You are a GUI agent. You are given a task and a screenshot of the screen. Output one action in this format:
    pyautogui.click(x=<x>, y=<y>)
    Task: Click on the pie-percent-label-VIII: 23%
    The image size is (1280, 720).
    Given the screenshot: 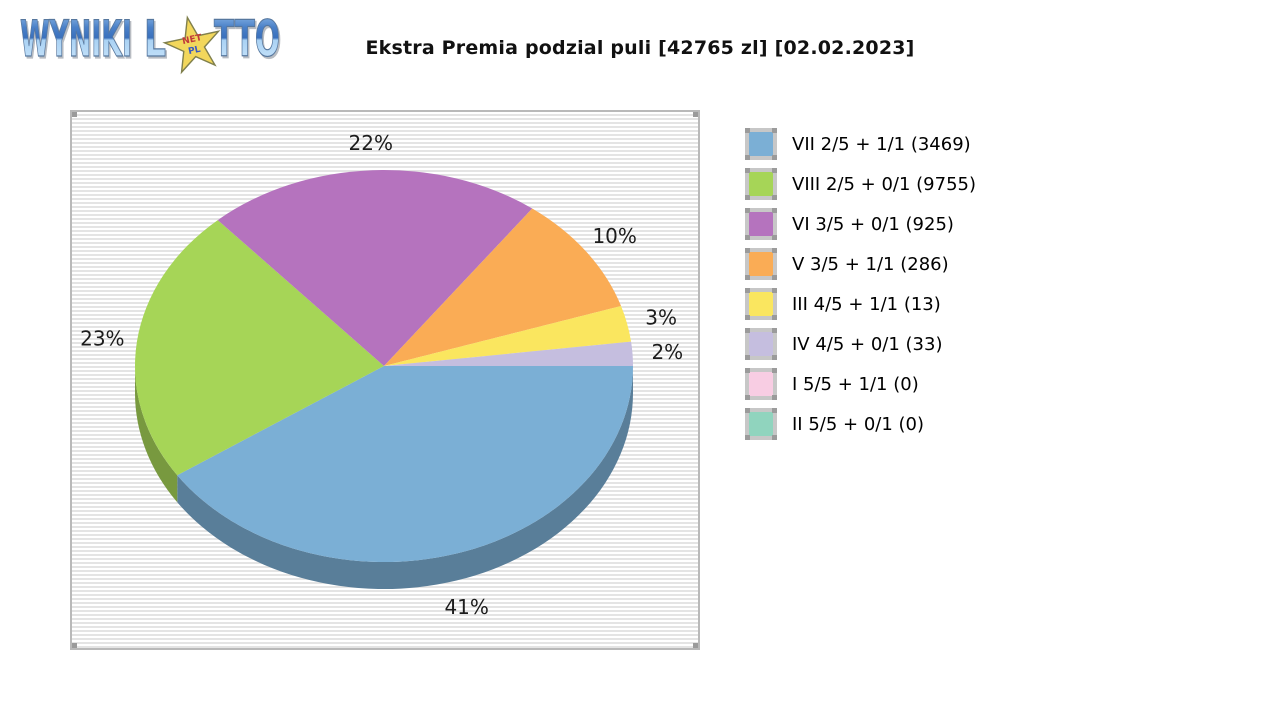 What is the action you would take?
    pyautogui.click(x=102, y=338)
    